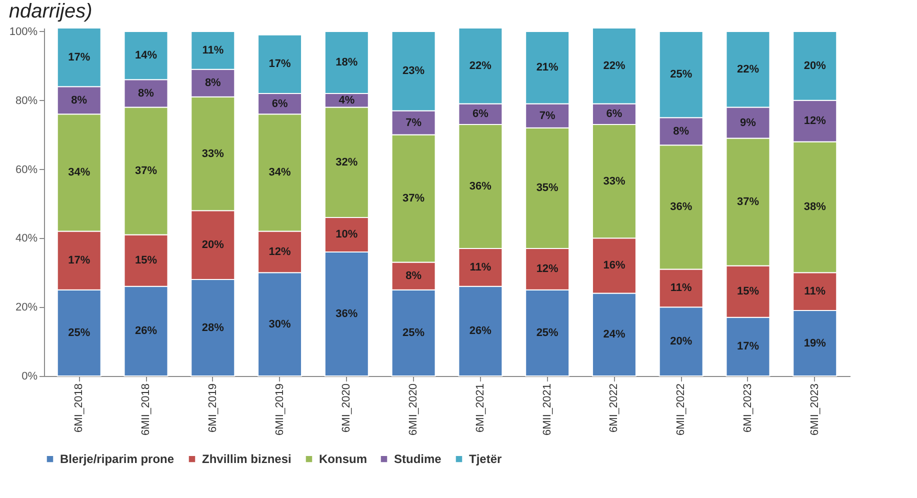 The image size is (917, 498). Describe the element at coordinates (346, 408) in the screenshot. I see `x-tick-label: 6MI_2020` at that location.